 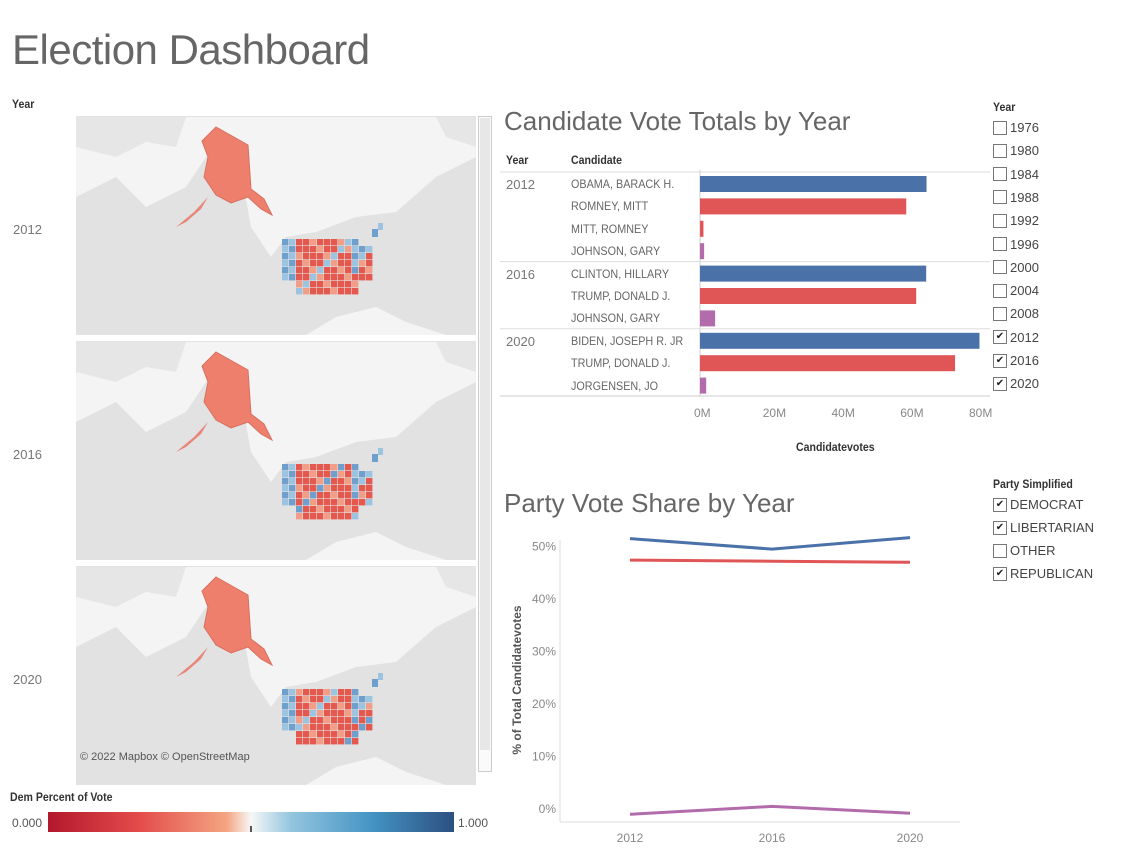 What do you see at coordinates (485, 434) in the screenshot?
I see `scrollbar-thumb` at bounding box center [485, 434].